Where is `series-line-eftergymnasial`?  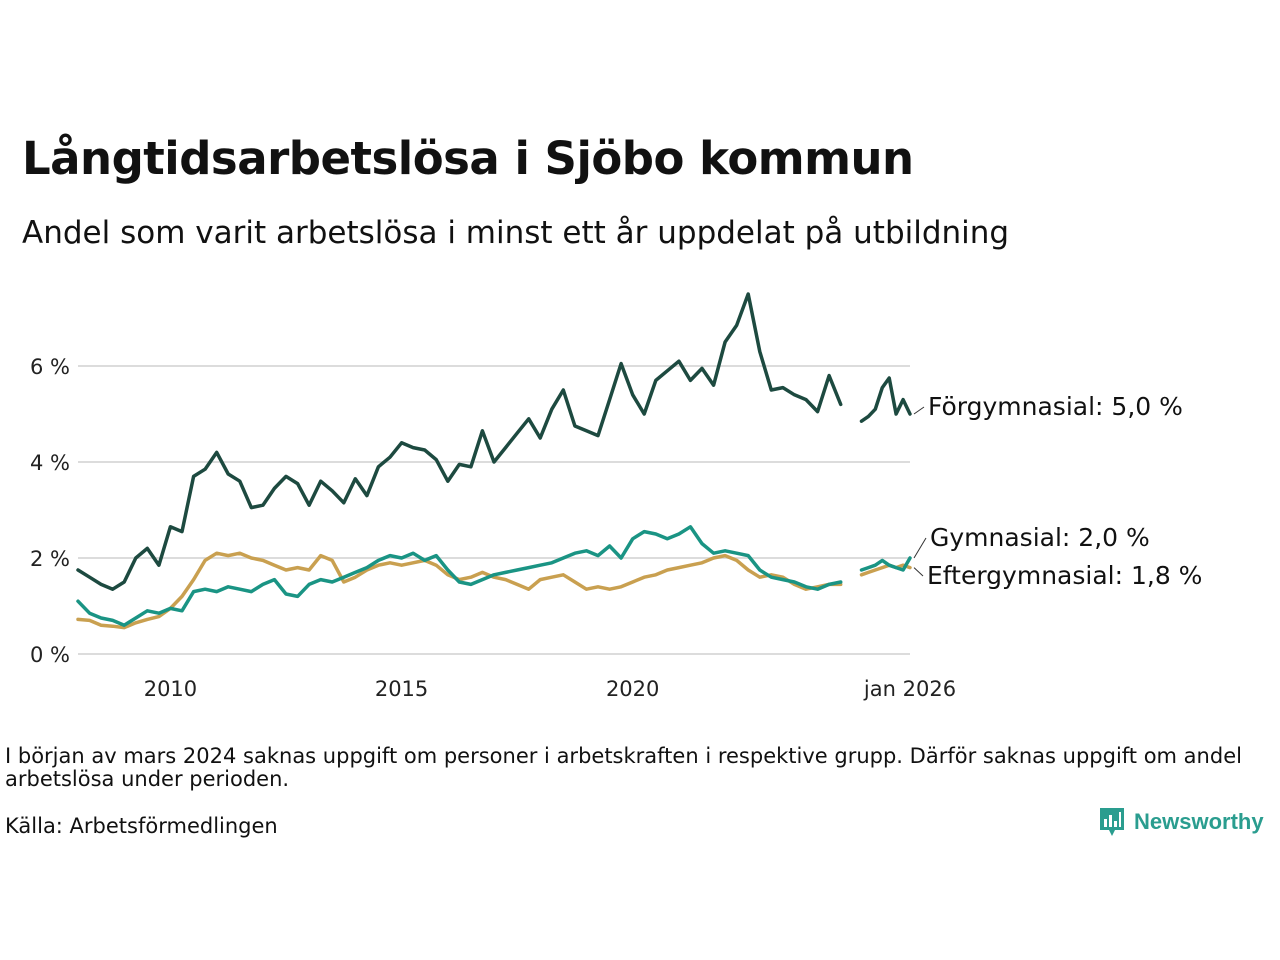 series-line-eftergymnasial is located at coordinates (885, 570).